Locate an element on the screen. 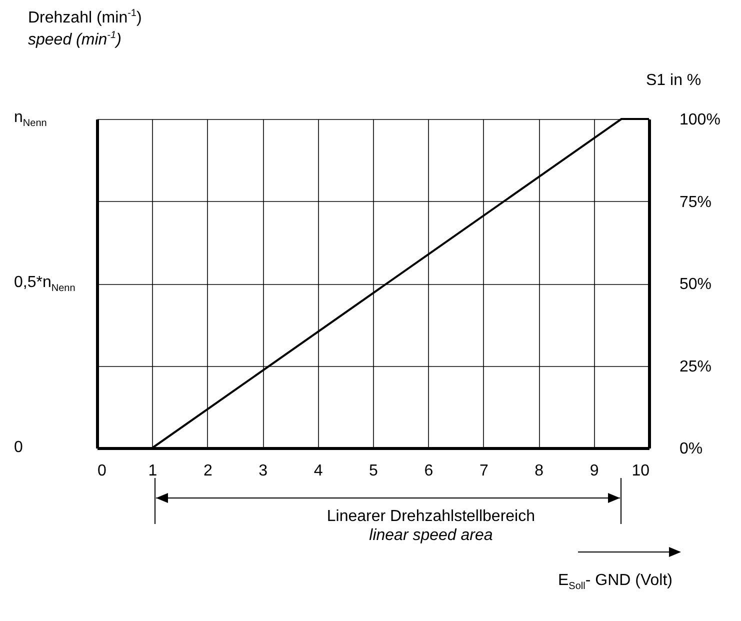  text: Drehzahl (min$^{-1}$) speed (min$^{-1}$) is located at coordinates (85, 28).